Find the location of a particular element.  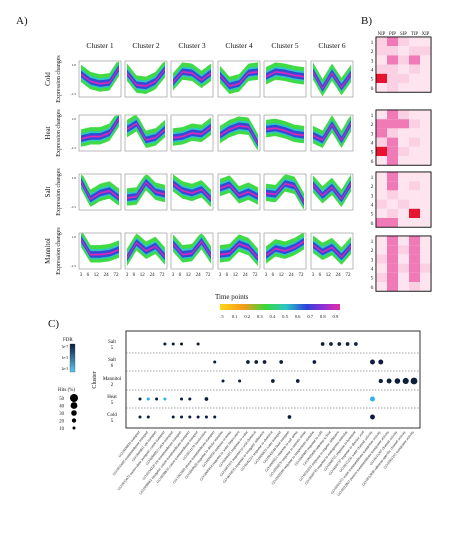

cluster-header: Cluster 5 is located at coordinates (285, 45).